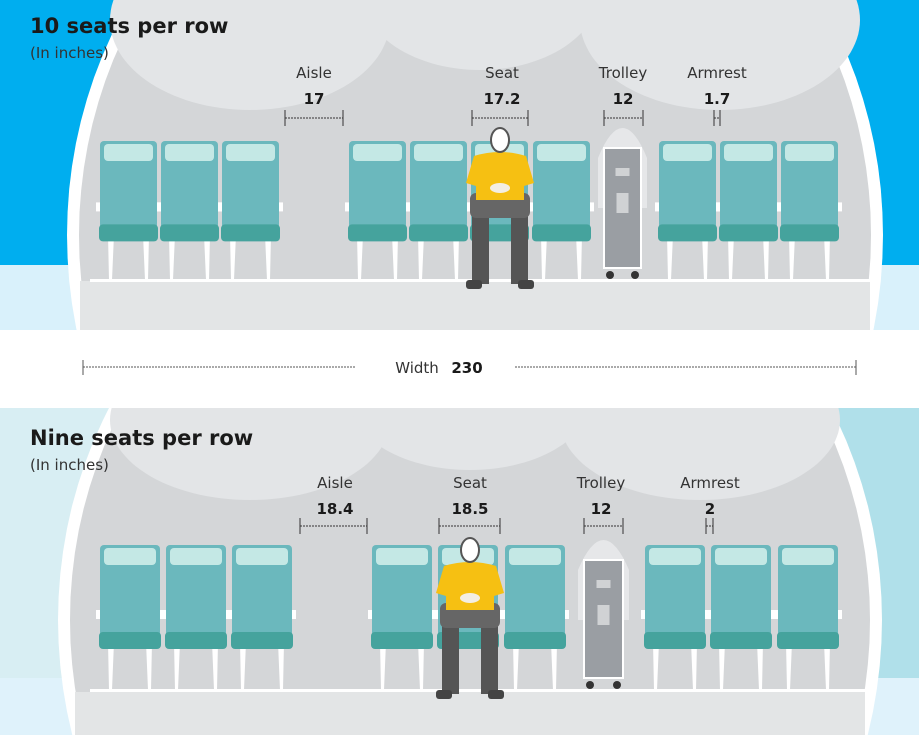 The image size is (919, 735). I want to click on measure-value: 18.4, so click(334, 509).